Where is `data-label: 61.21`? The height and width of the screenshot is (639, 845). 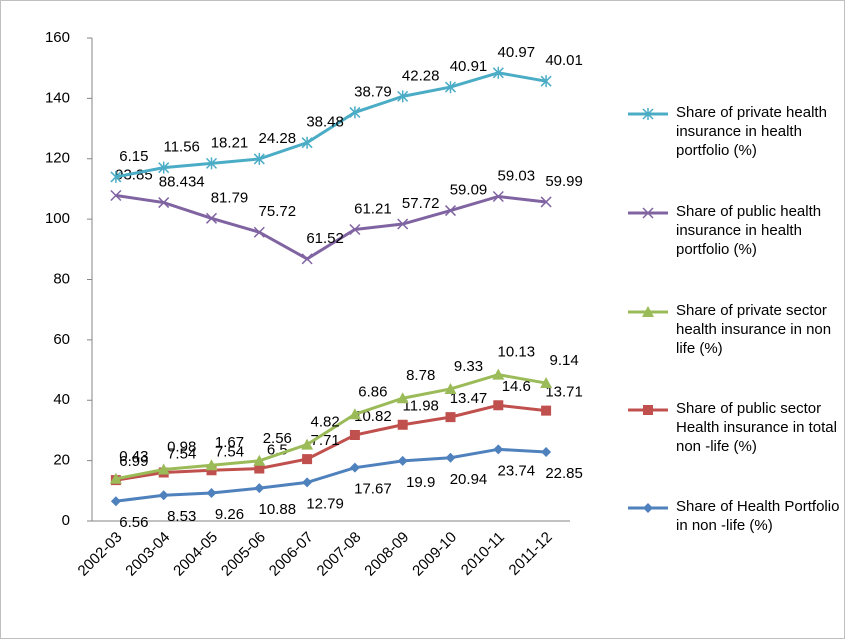
data-label: 61.21 is located at coordinates (373, 208).